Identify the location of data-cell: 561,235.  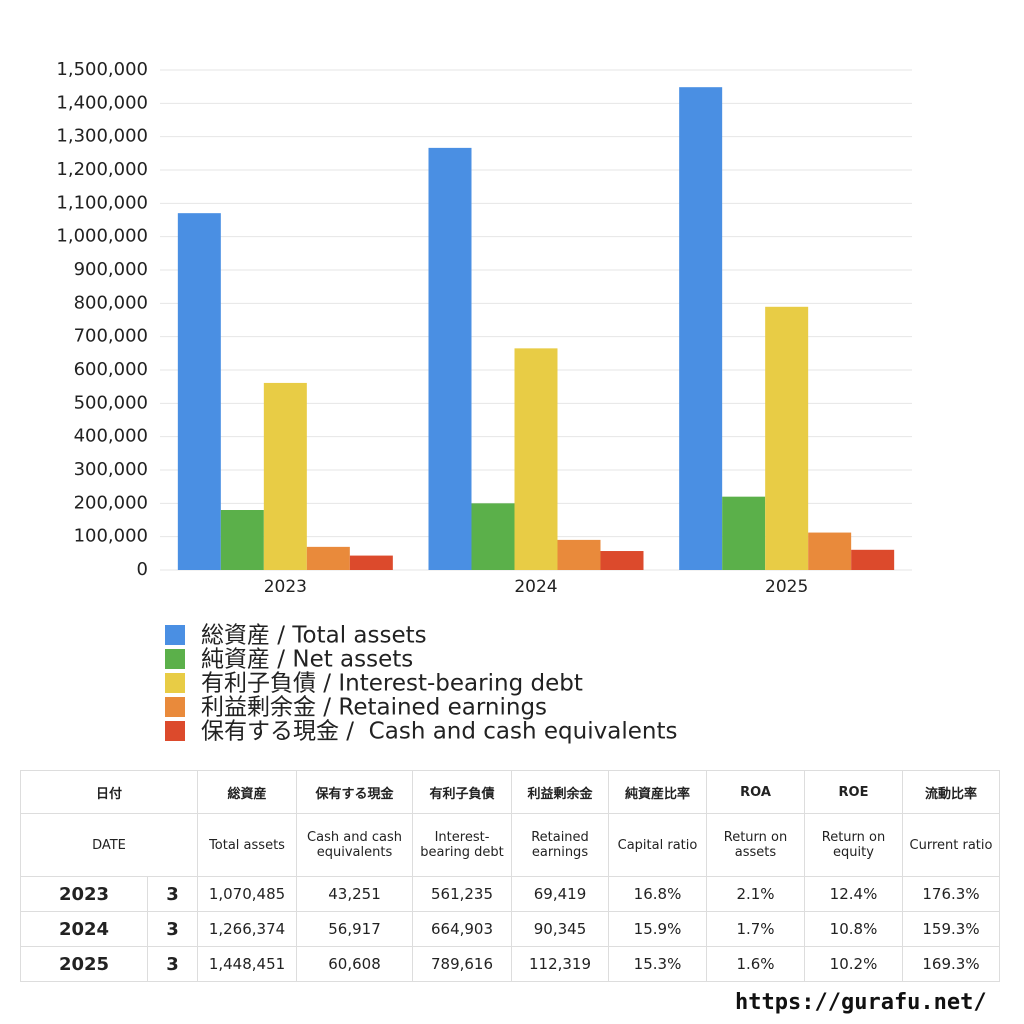
(462, 894).